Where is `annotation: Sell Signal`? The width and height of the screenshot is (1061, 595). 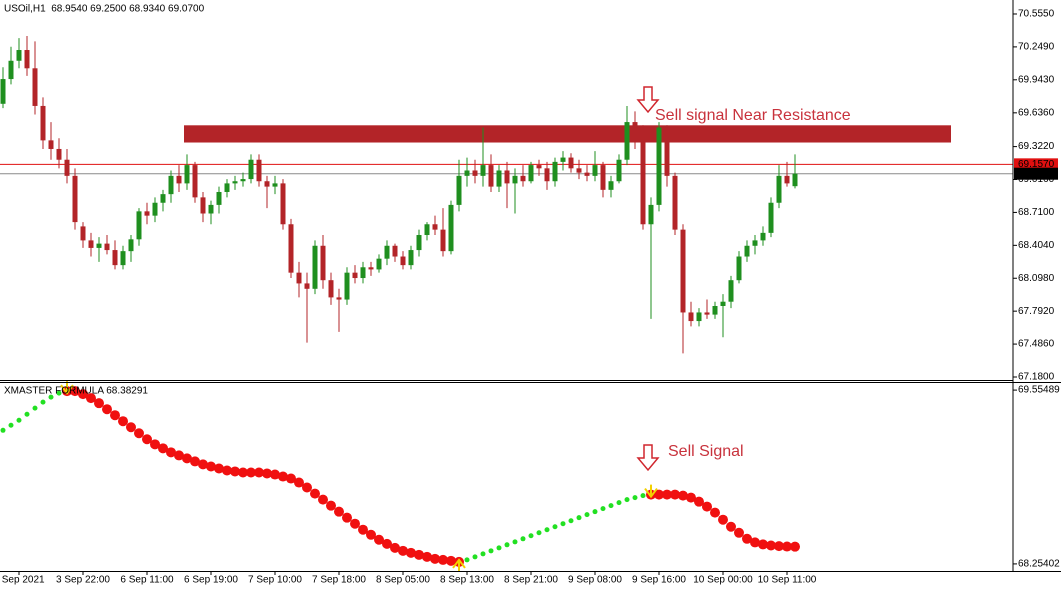
annotation: Sell Signal is located at coordinates (706, 451).